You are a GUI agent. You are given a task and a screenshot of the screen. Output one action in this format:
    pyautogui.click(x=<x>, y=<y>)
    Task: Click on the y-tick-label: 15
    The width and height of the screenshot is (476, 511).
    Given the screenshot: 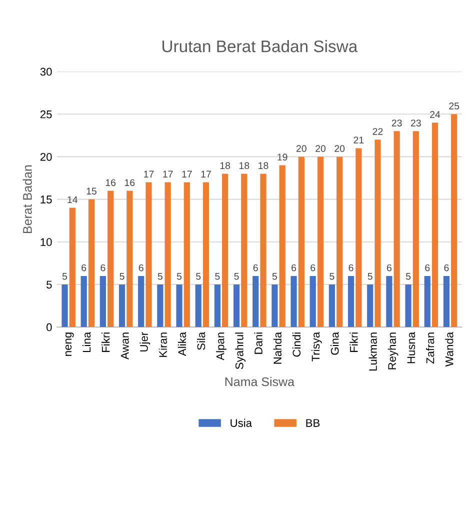 What is the action you would take?
    pyautogui.click(x=46, y=200)
    